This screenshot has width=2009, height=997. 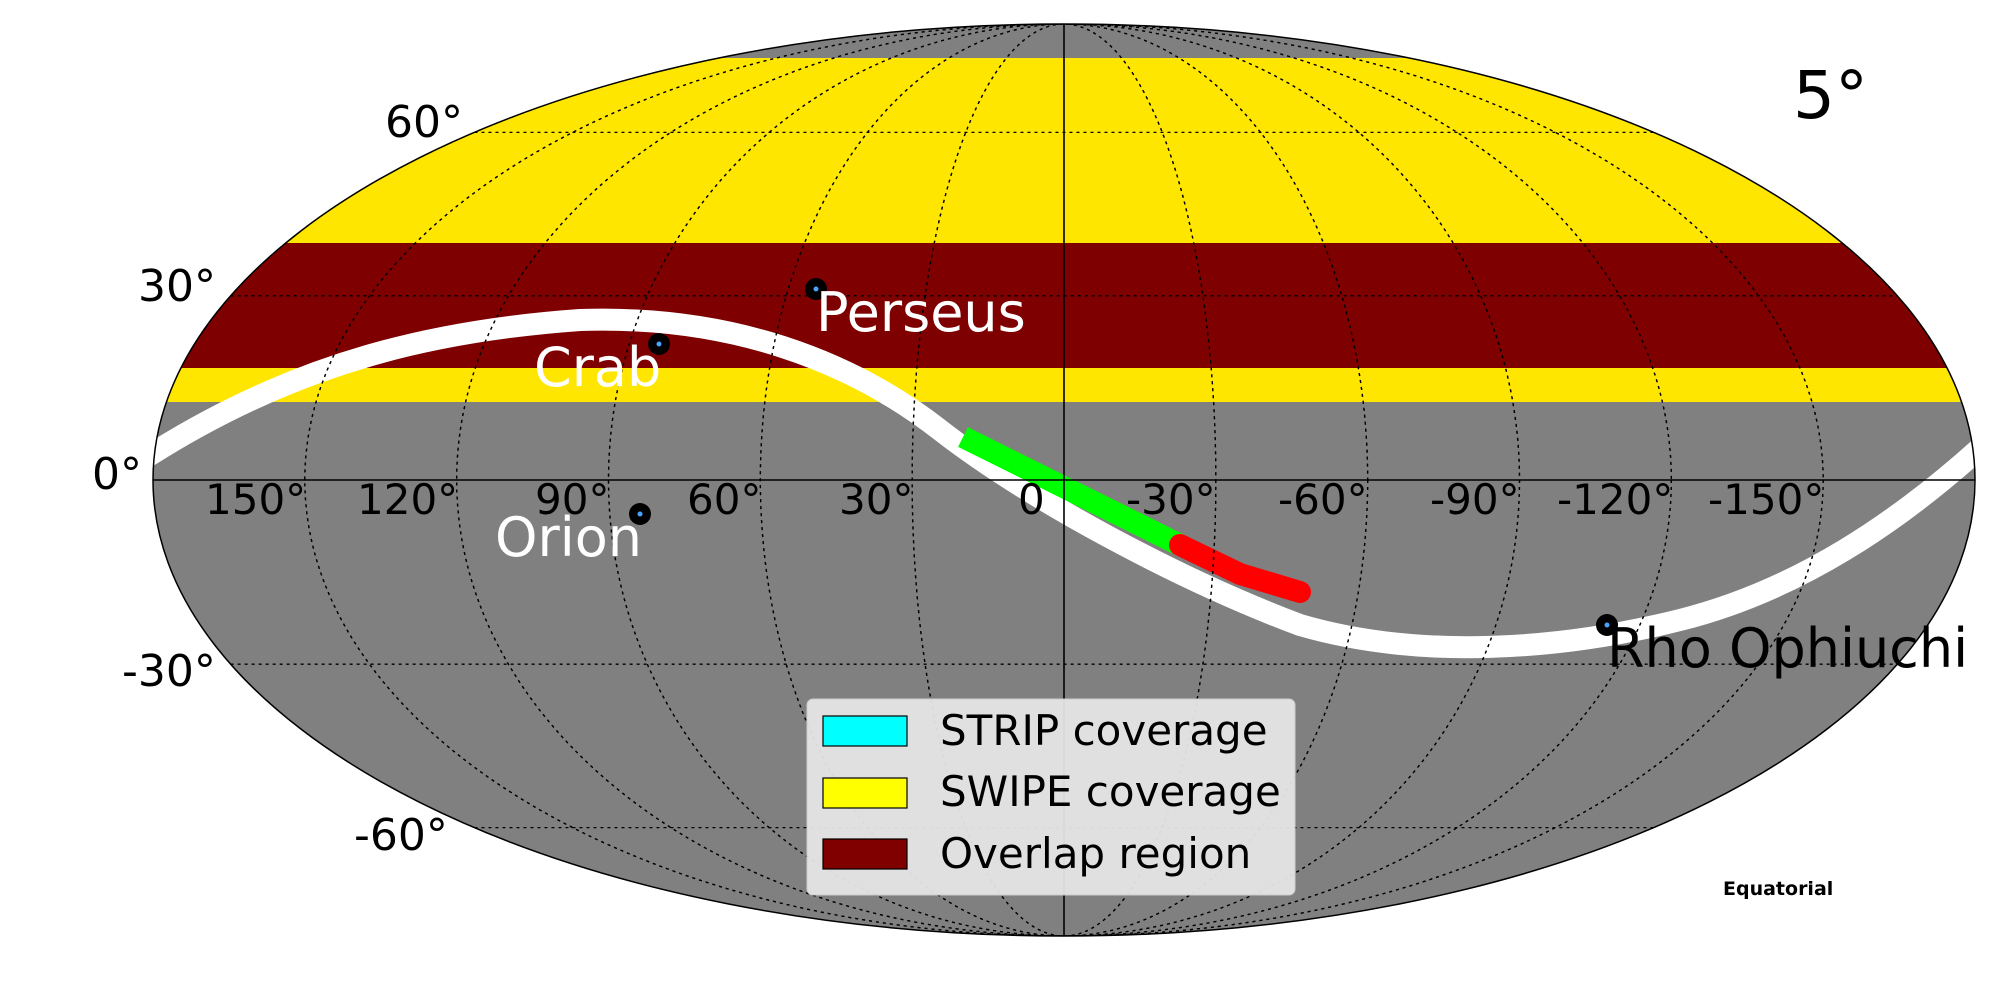 What do you see at coordinates (1615, 499) in the screenshot?
I see `lon-label-minus120: -120°` at bounding box center [1615, 499].